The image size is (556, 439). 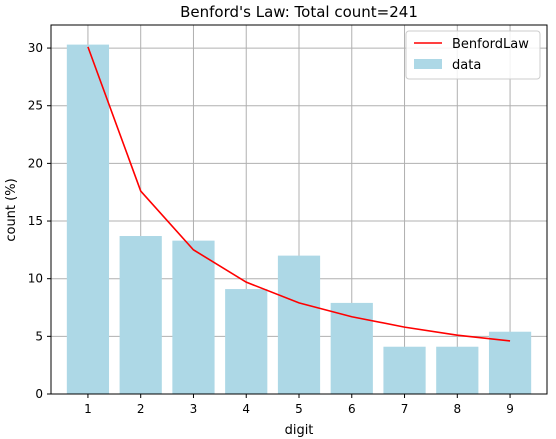 I want to click on x-axis-ticks: 1 2 3 4 5 6 7 8 9, so click(x=299, y=405).